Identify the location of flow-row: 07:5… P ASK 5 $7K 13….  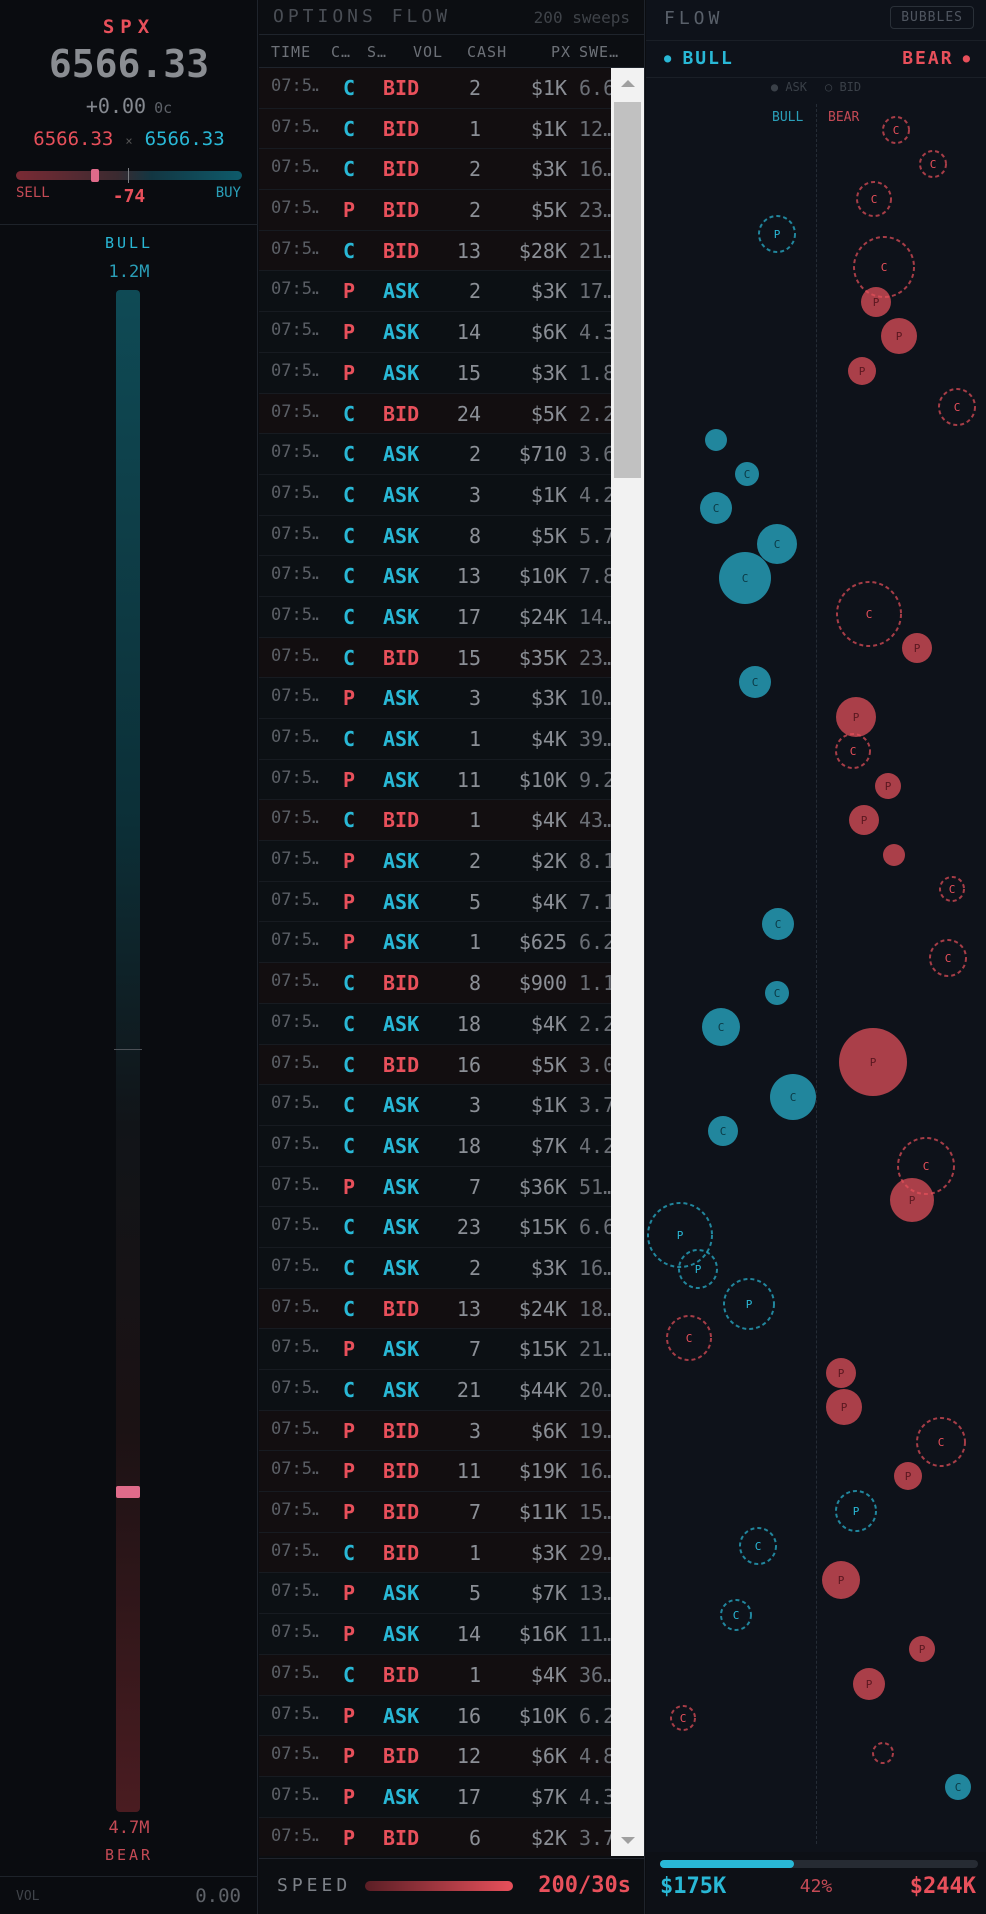
(435, 1594).